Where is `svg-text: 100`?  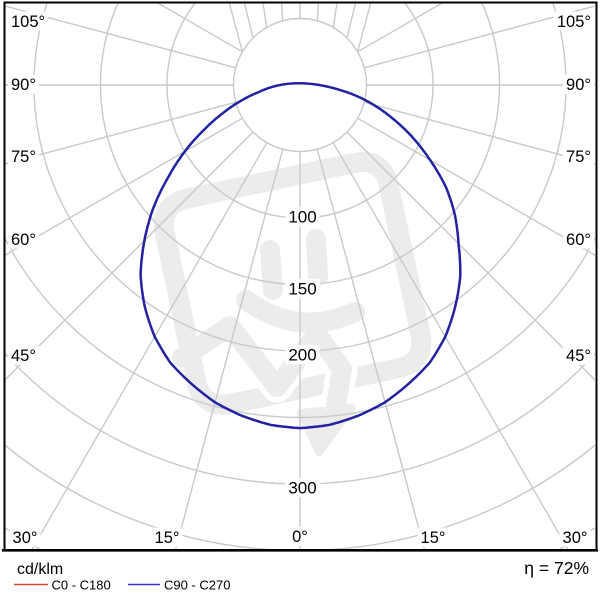 svg-text: 100 is located at coordinates (302, 217).